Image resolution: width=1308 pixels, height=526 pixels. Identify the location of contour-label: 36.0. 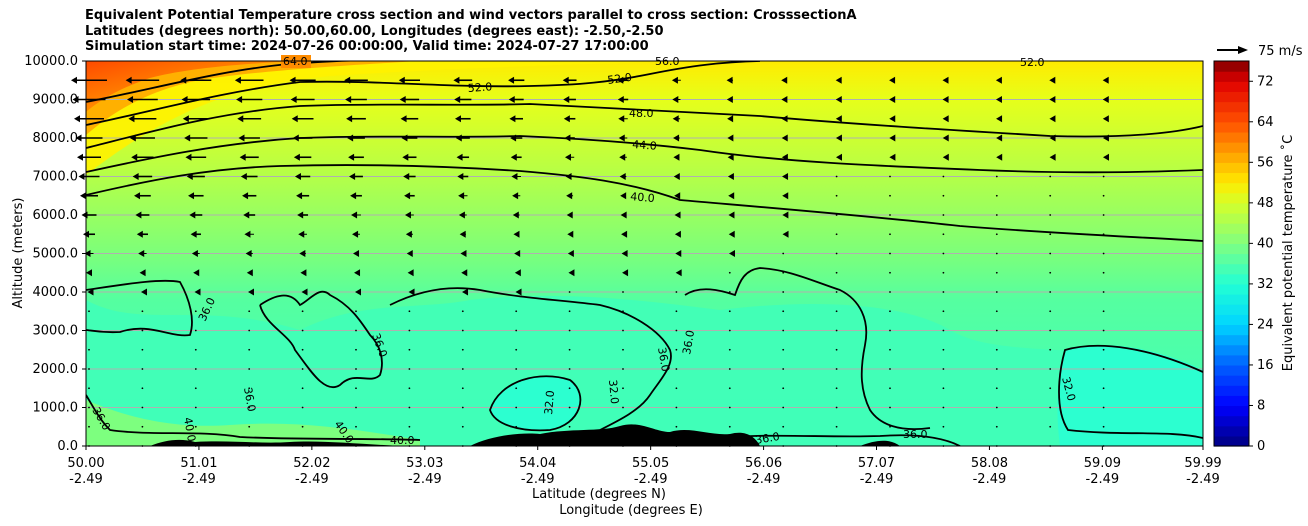
(915, 434).